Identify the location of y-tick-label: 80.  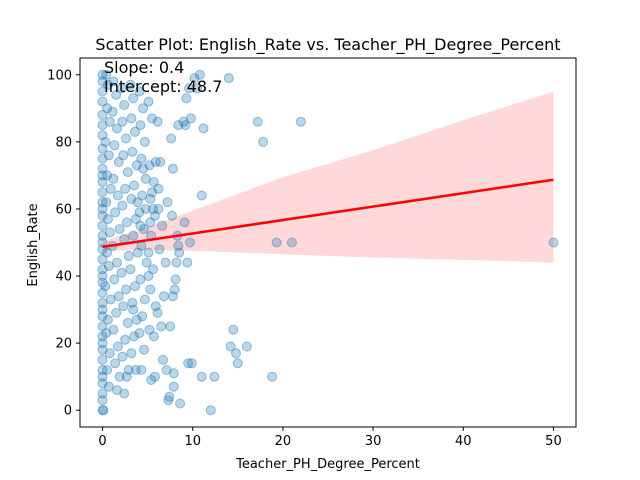
(63, 142).